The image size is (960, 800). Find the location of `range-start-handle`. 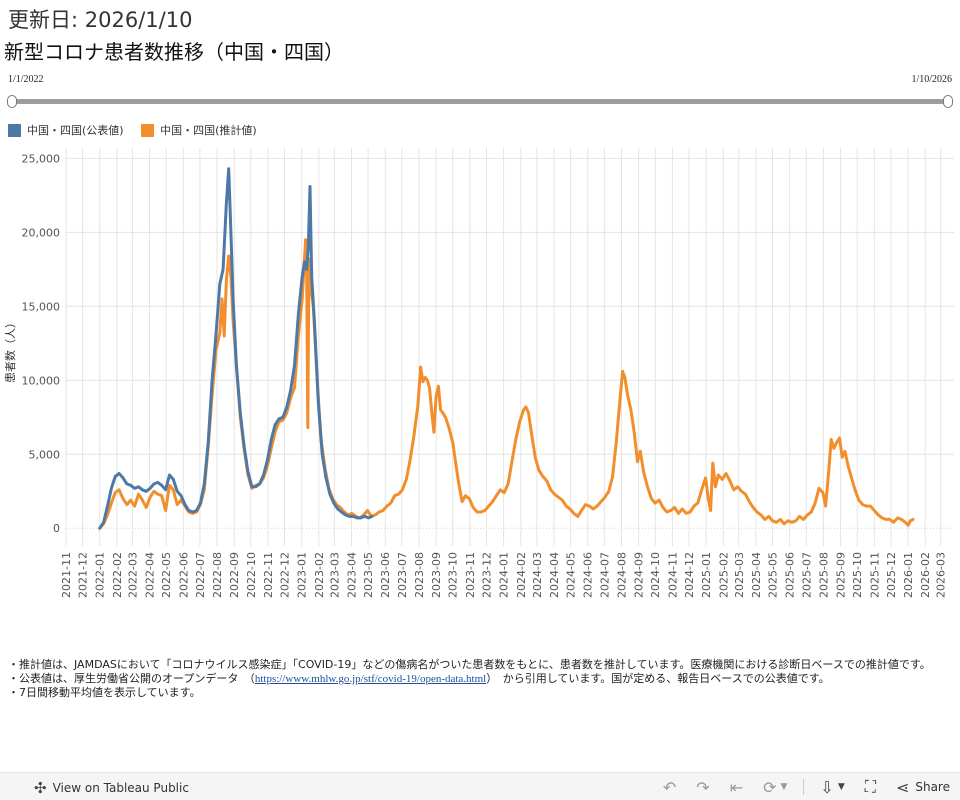

range-start-handle is located at coordinates (12, 101).